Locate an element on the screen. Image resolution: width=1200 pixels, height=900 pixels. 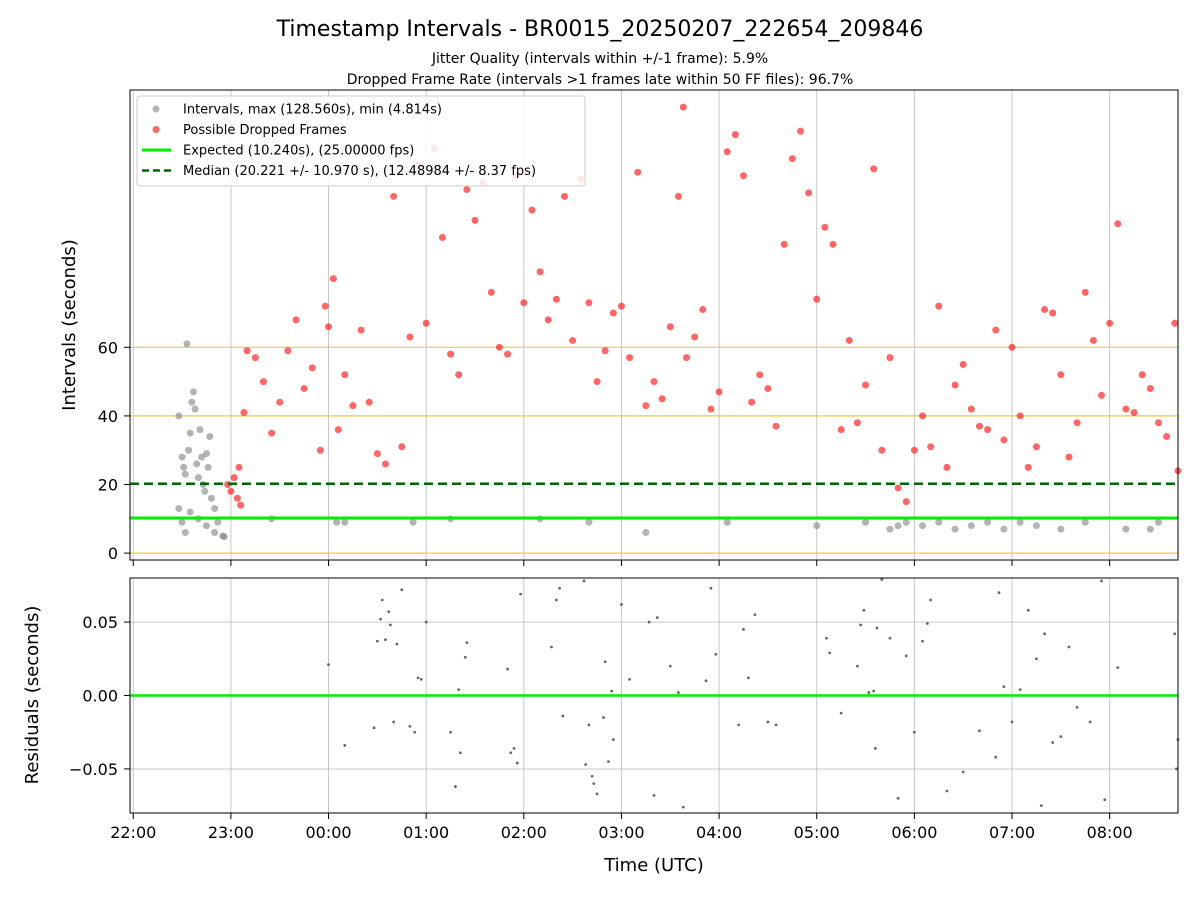
y-tick-label: 0.00 is located at coordinates (100, 696).